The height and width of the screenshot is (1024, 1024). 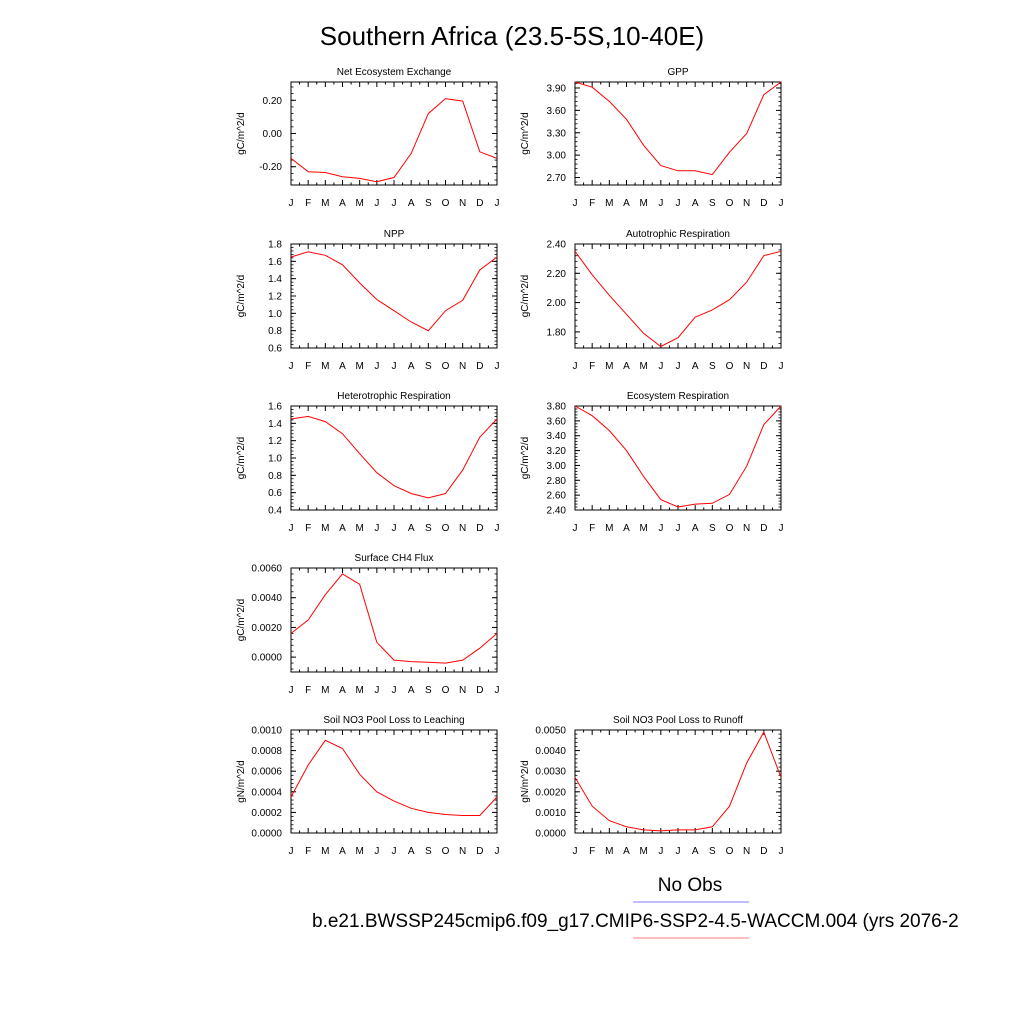 I want to click on y-tick-label: 3.80, so click(x=557, y=407).